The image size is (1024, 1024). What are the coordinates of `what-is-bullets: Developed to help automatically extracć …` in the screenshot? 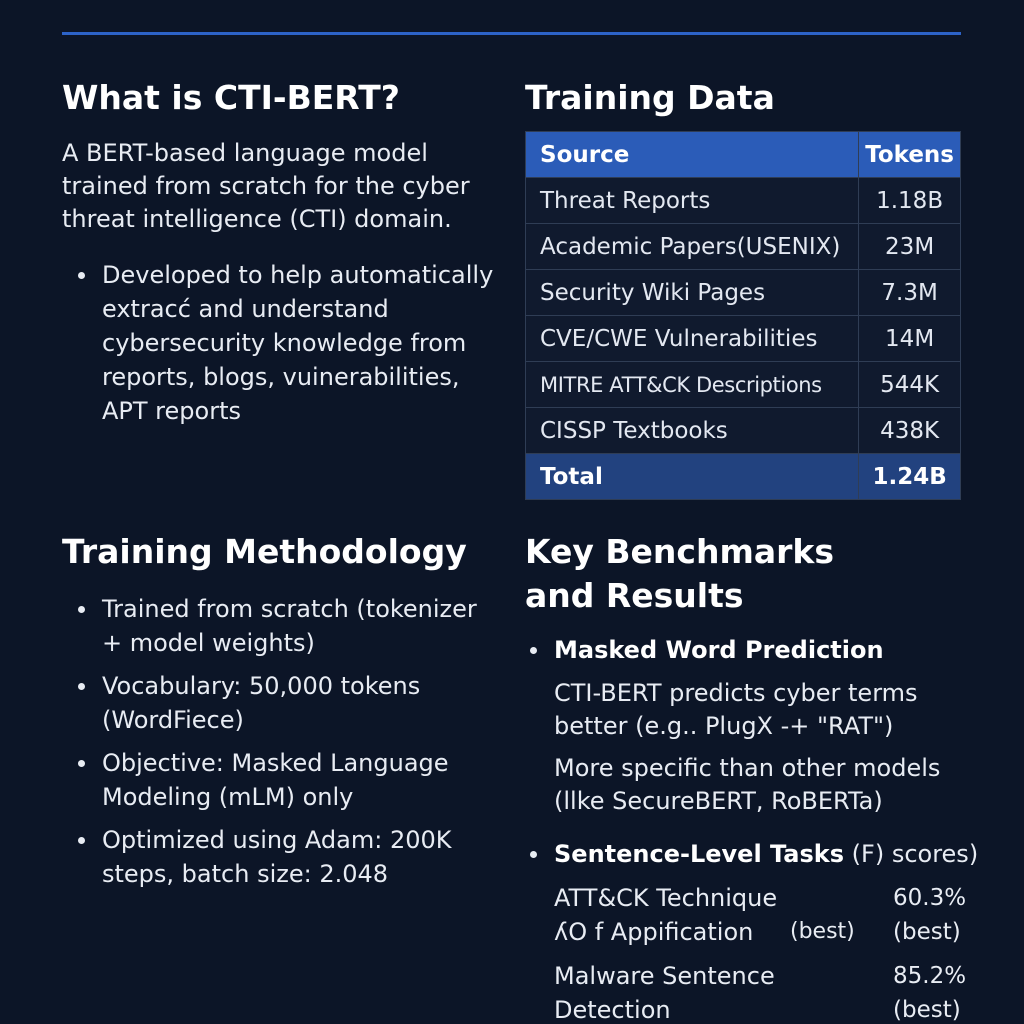 It's located at (282, 343).